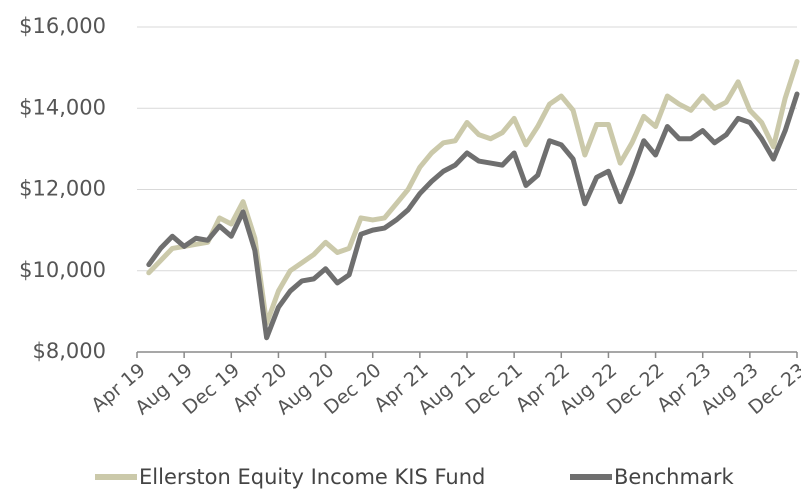  What do you see at coordinates (69, 351) in the screenshot?
I see `y-tick-label: $8,000` at bounding box center [69, 351].